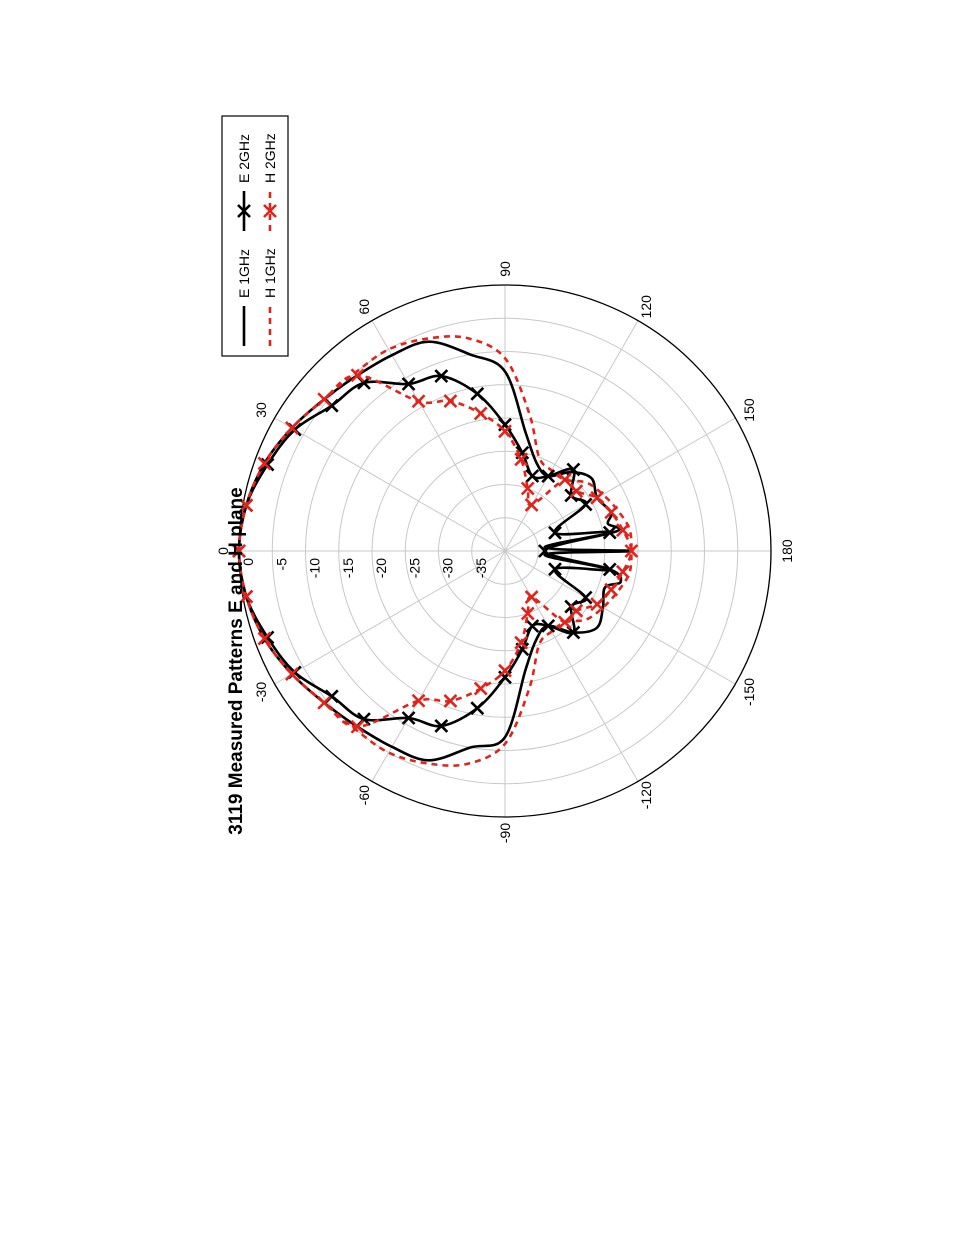 The height and width of the screenshot is (1235, 954). What do you see at coordinates (749, 410) in the screenshot?
I see `angle-tick-label: 150` at bounding box center [749, 410].